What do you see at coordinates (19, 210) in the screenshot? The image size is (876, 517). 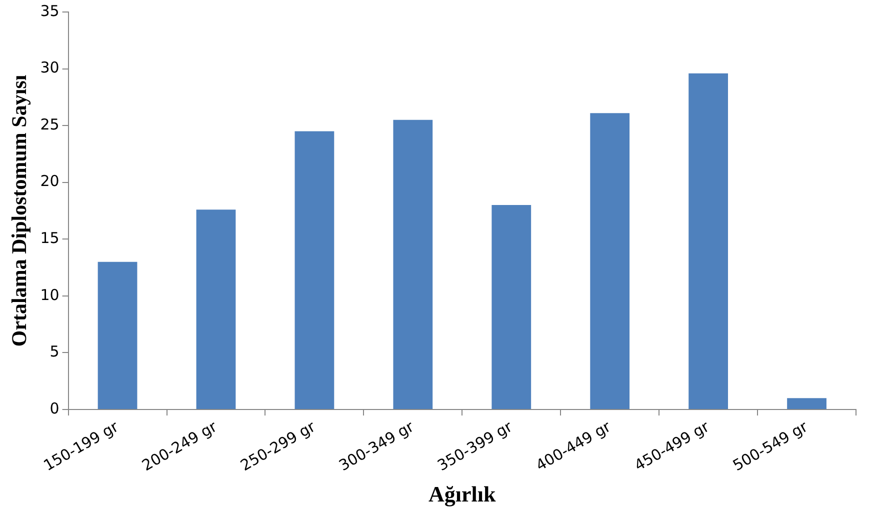 I see `y-axis-title: Ortalama Diplostomum Sayısı` at bounding box center [19, 210].